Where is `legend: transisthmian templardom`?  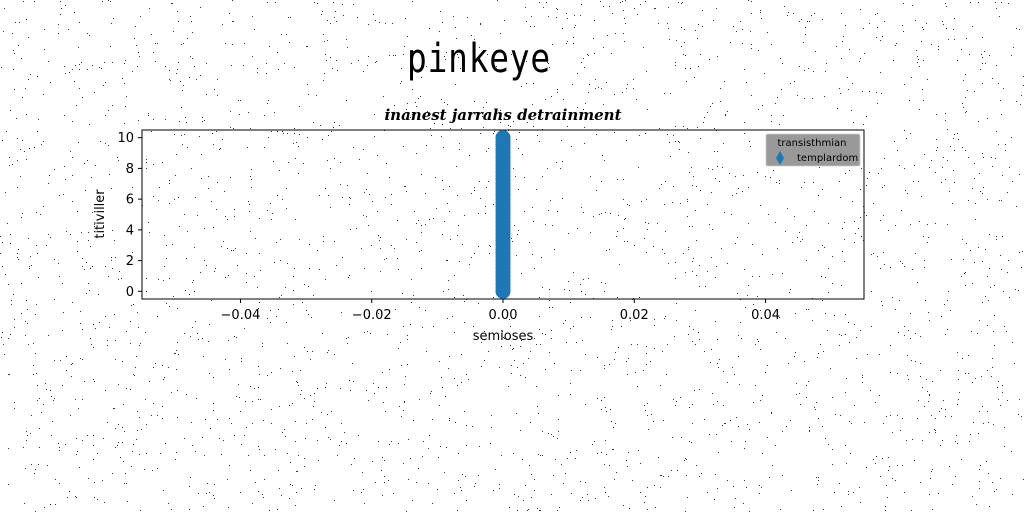 legend: transisthmian templardom is located at coordinates (813, 150).